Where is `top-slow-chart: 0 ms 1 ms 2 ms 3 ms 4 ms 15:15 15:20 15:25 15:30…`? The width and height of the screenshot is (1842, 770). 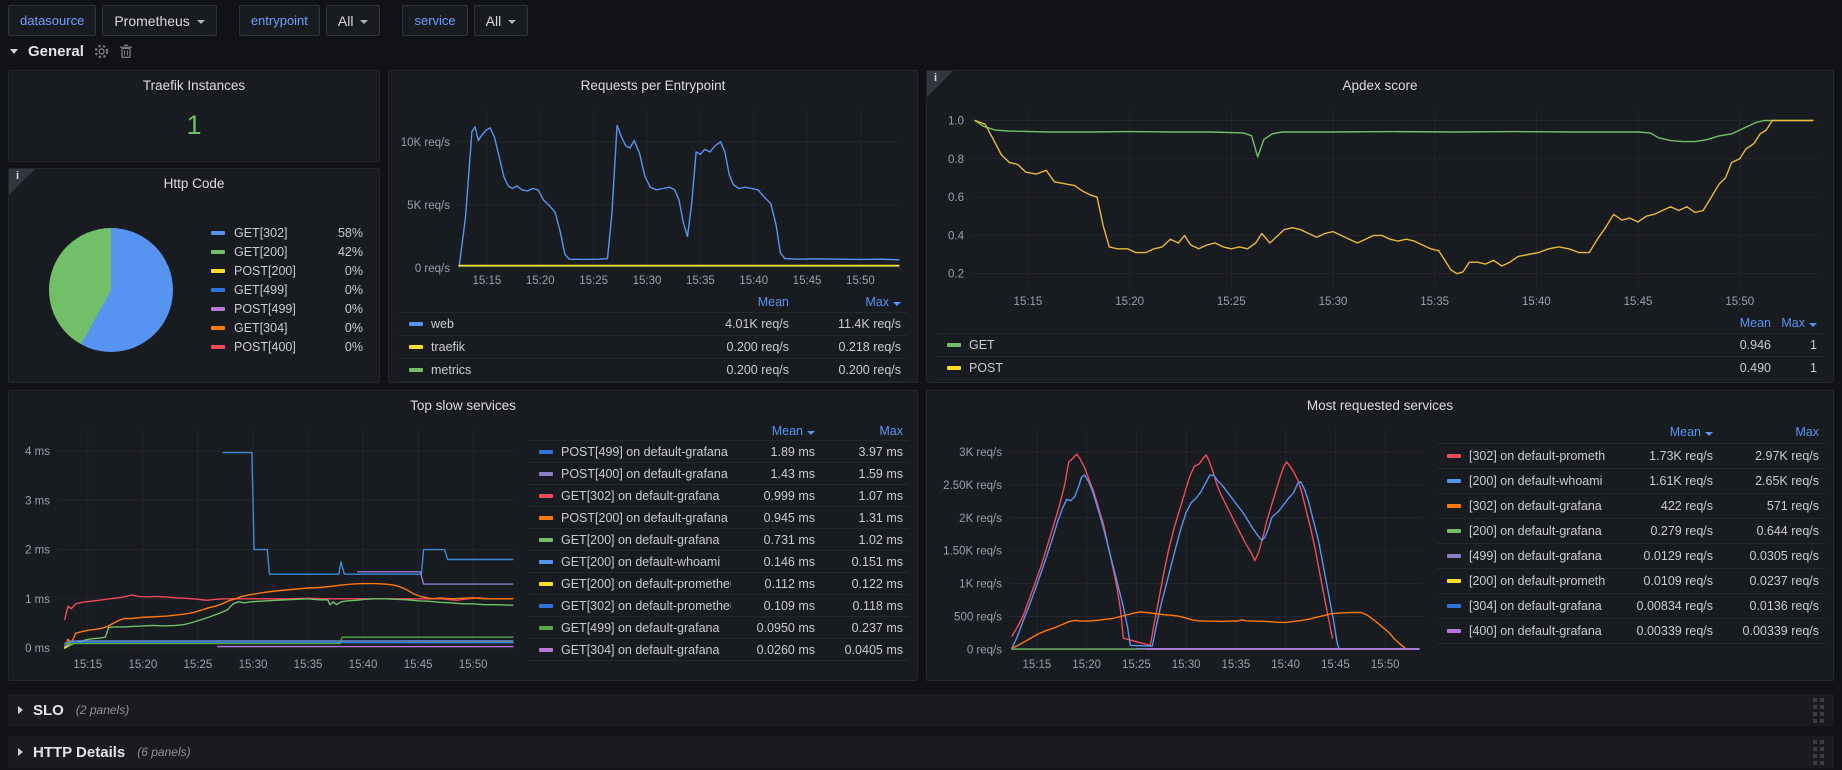
top-slow-chart: 0 ms 1 ms 2 ms 3 ms 4 ms 15:15 15:20 15:25 15:30… is located at coordinates (269, 546).